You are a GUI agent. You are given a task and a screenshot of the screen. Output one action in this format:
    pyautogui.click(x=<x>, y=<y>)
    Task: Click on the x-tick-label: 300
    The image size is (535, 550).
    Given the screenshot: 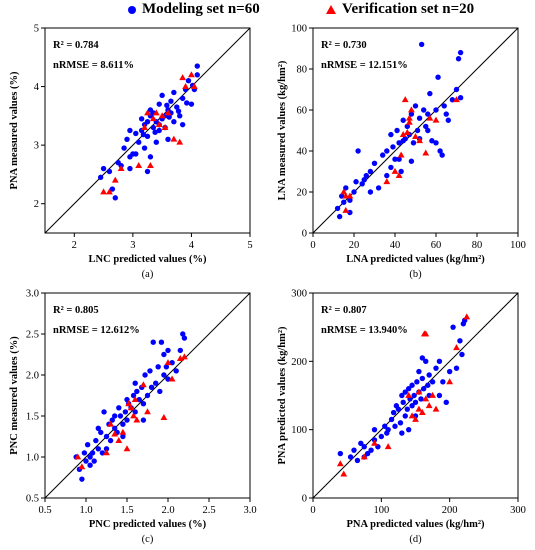 What is the action you would take?
    pyautogui.click(x=518, y=510)
    